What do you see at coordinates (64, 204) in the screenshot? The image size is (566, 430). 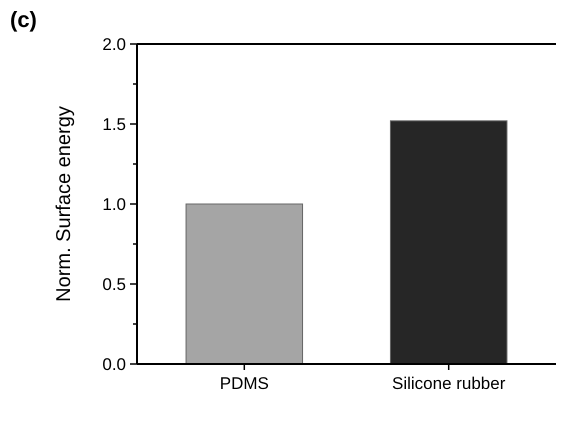 I see `y-axis-title: Norm. Surface energy` at bounding box center [64, 204].